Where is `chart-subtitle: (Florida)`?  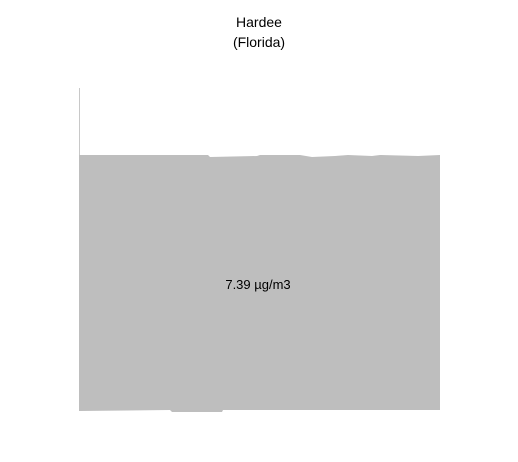
chart-subtitle: (Florida) is located at coordinates (259, 42).